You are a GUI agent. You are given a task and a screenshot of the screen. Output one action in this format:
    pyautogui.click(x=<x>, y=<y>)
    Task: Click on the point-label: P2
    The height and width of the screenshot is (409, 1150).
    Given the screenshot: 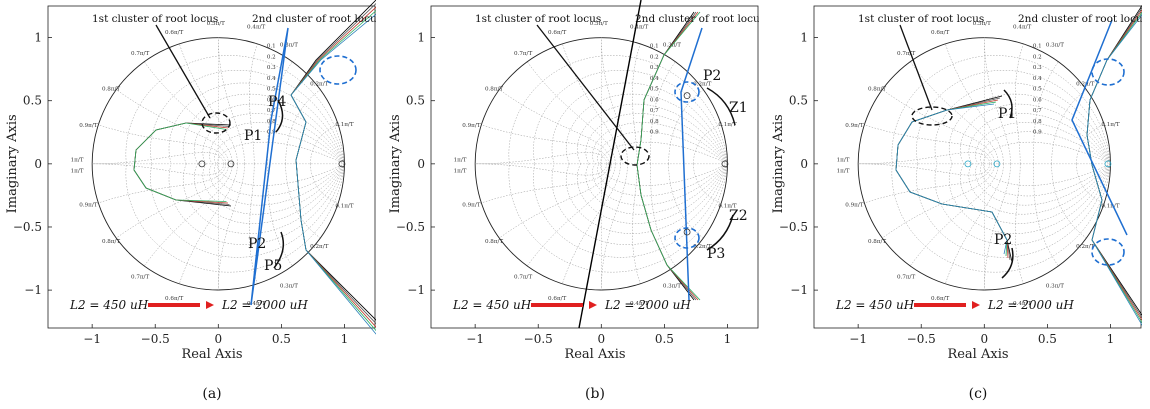 What is the action you would take?
    pyautogui.click(x=1003, y=240)
    